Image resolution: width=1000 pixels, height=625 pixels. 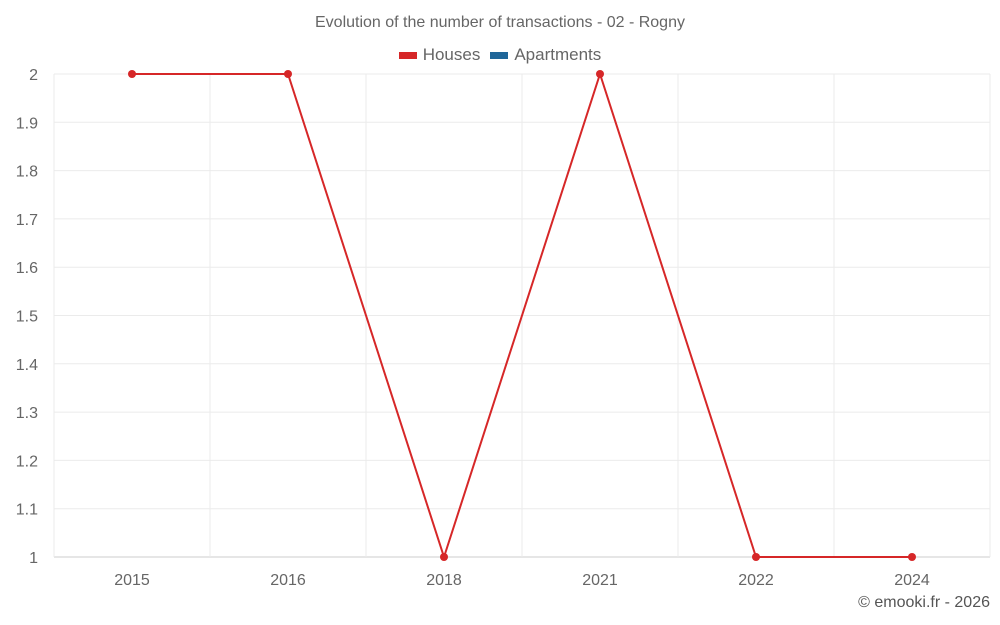 What do you see at coordinates (33, 75) in the screenshot?
I see `y-tick-label: 2` at bounding box center [33, 75].